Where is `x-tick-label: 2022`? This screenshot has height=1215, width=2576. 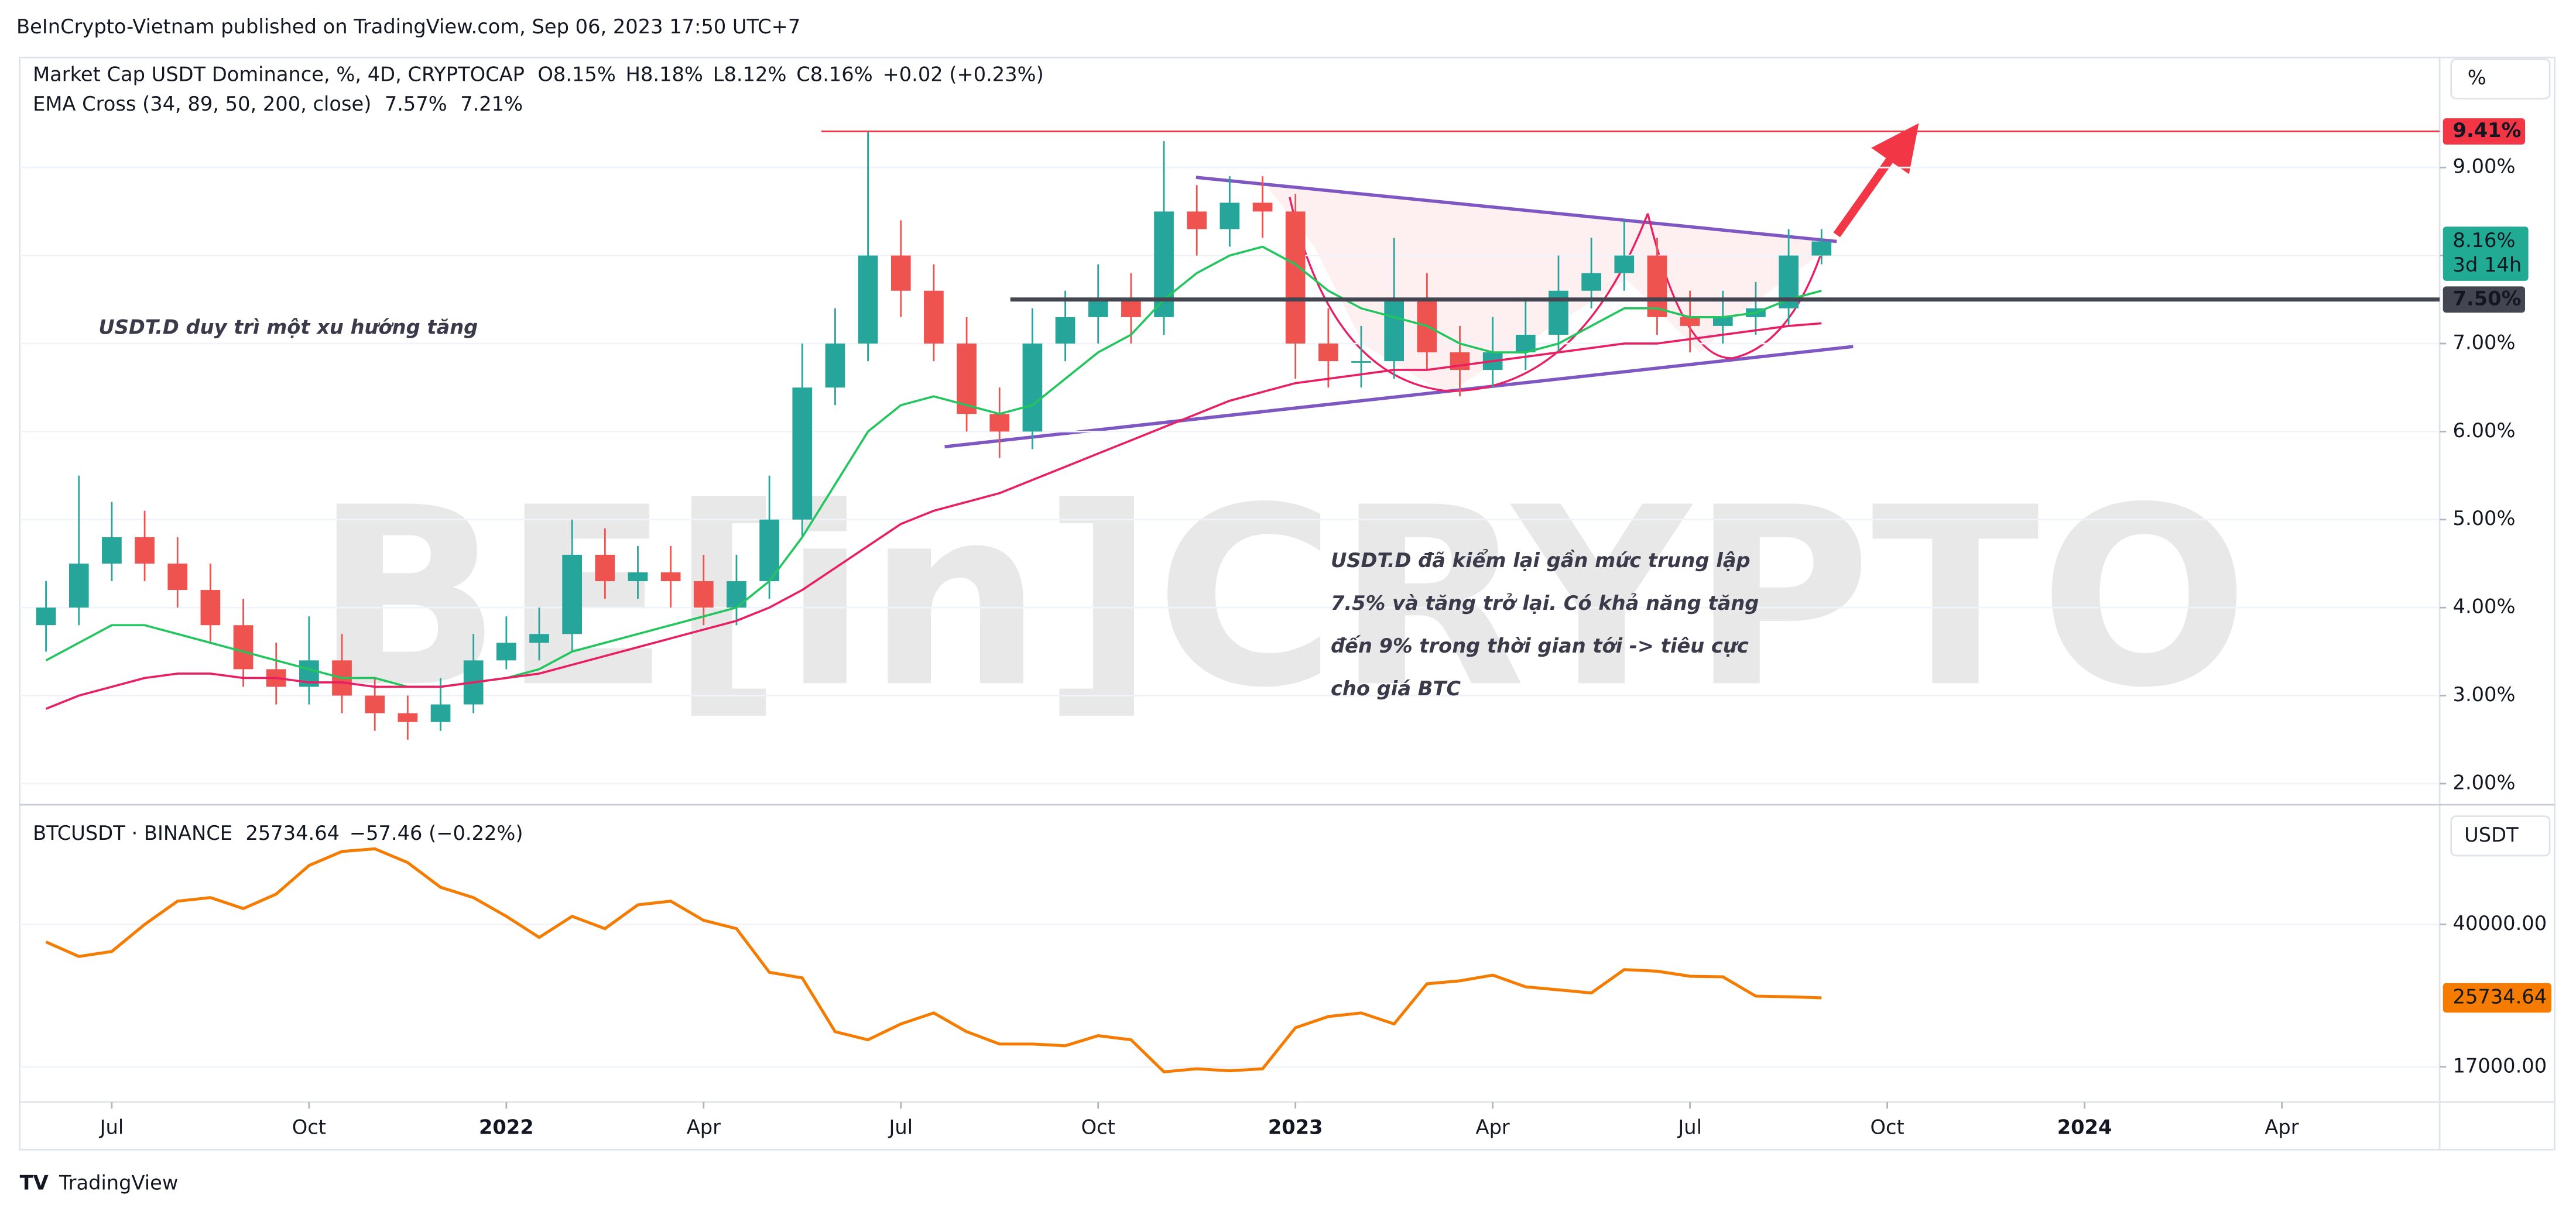 x-tick-label: 2022 is located at coordinates (506, 1127).